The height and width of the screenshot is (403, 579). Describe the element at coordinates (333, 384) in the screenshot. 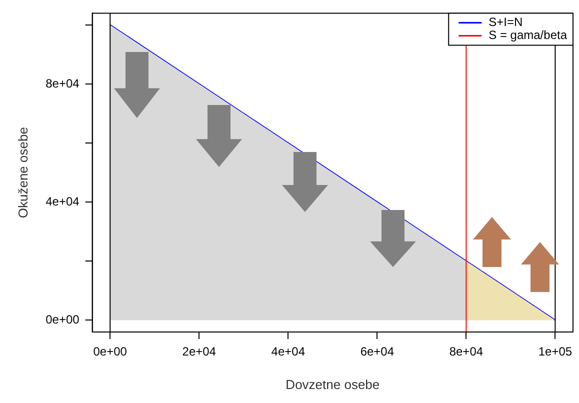

I see `x-axis-title: Dovzetne osebe` at that location.